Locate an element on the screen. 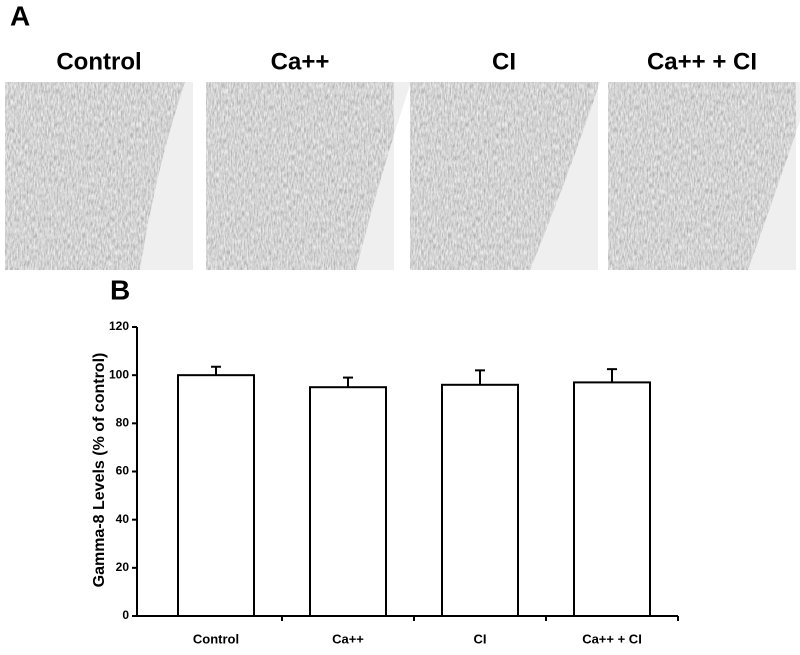 The image size is (800, 655). micrograph is located at coordinates (300, 176).